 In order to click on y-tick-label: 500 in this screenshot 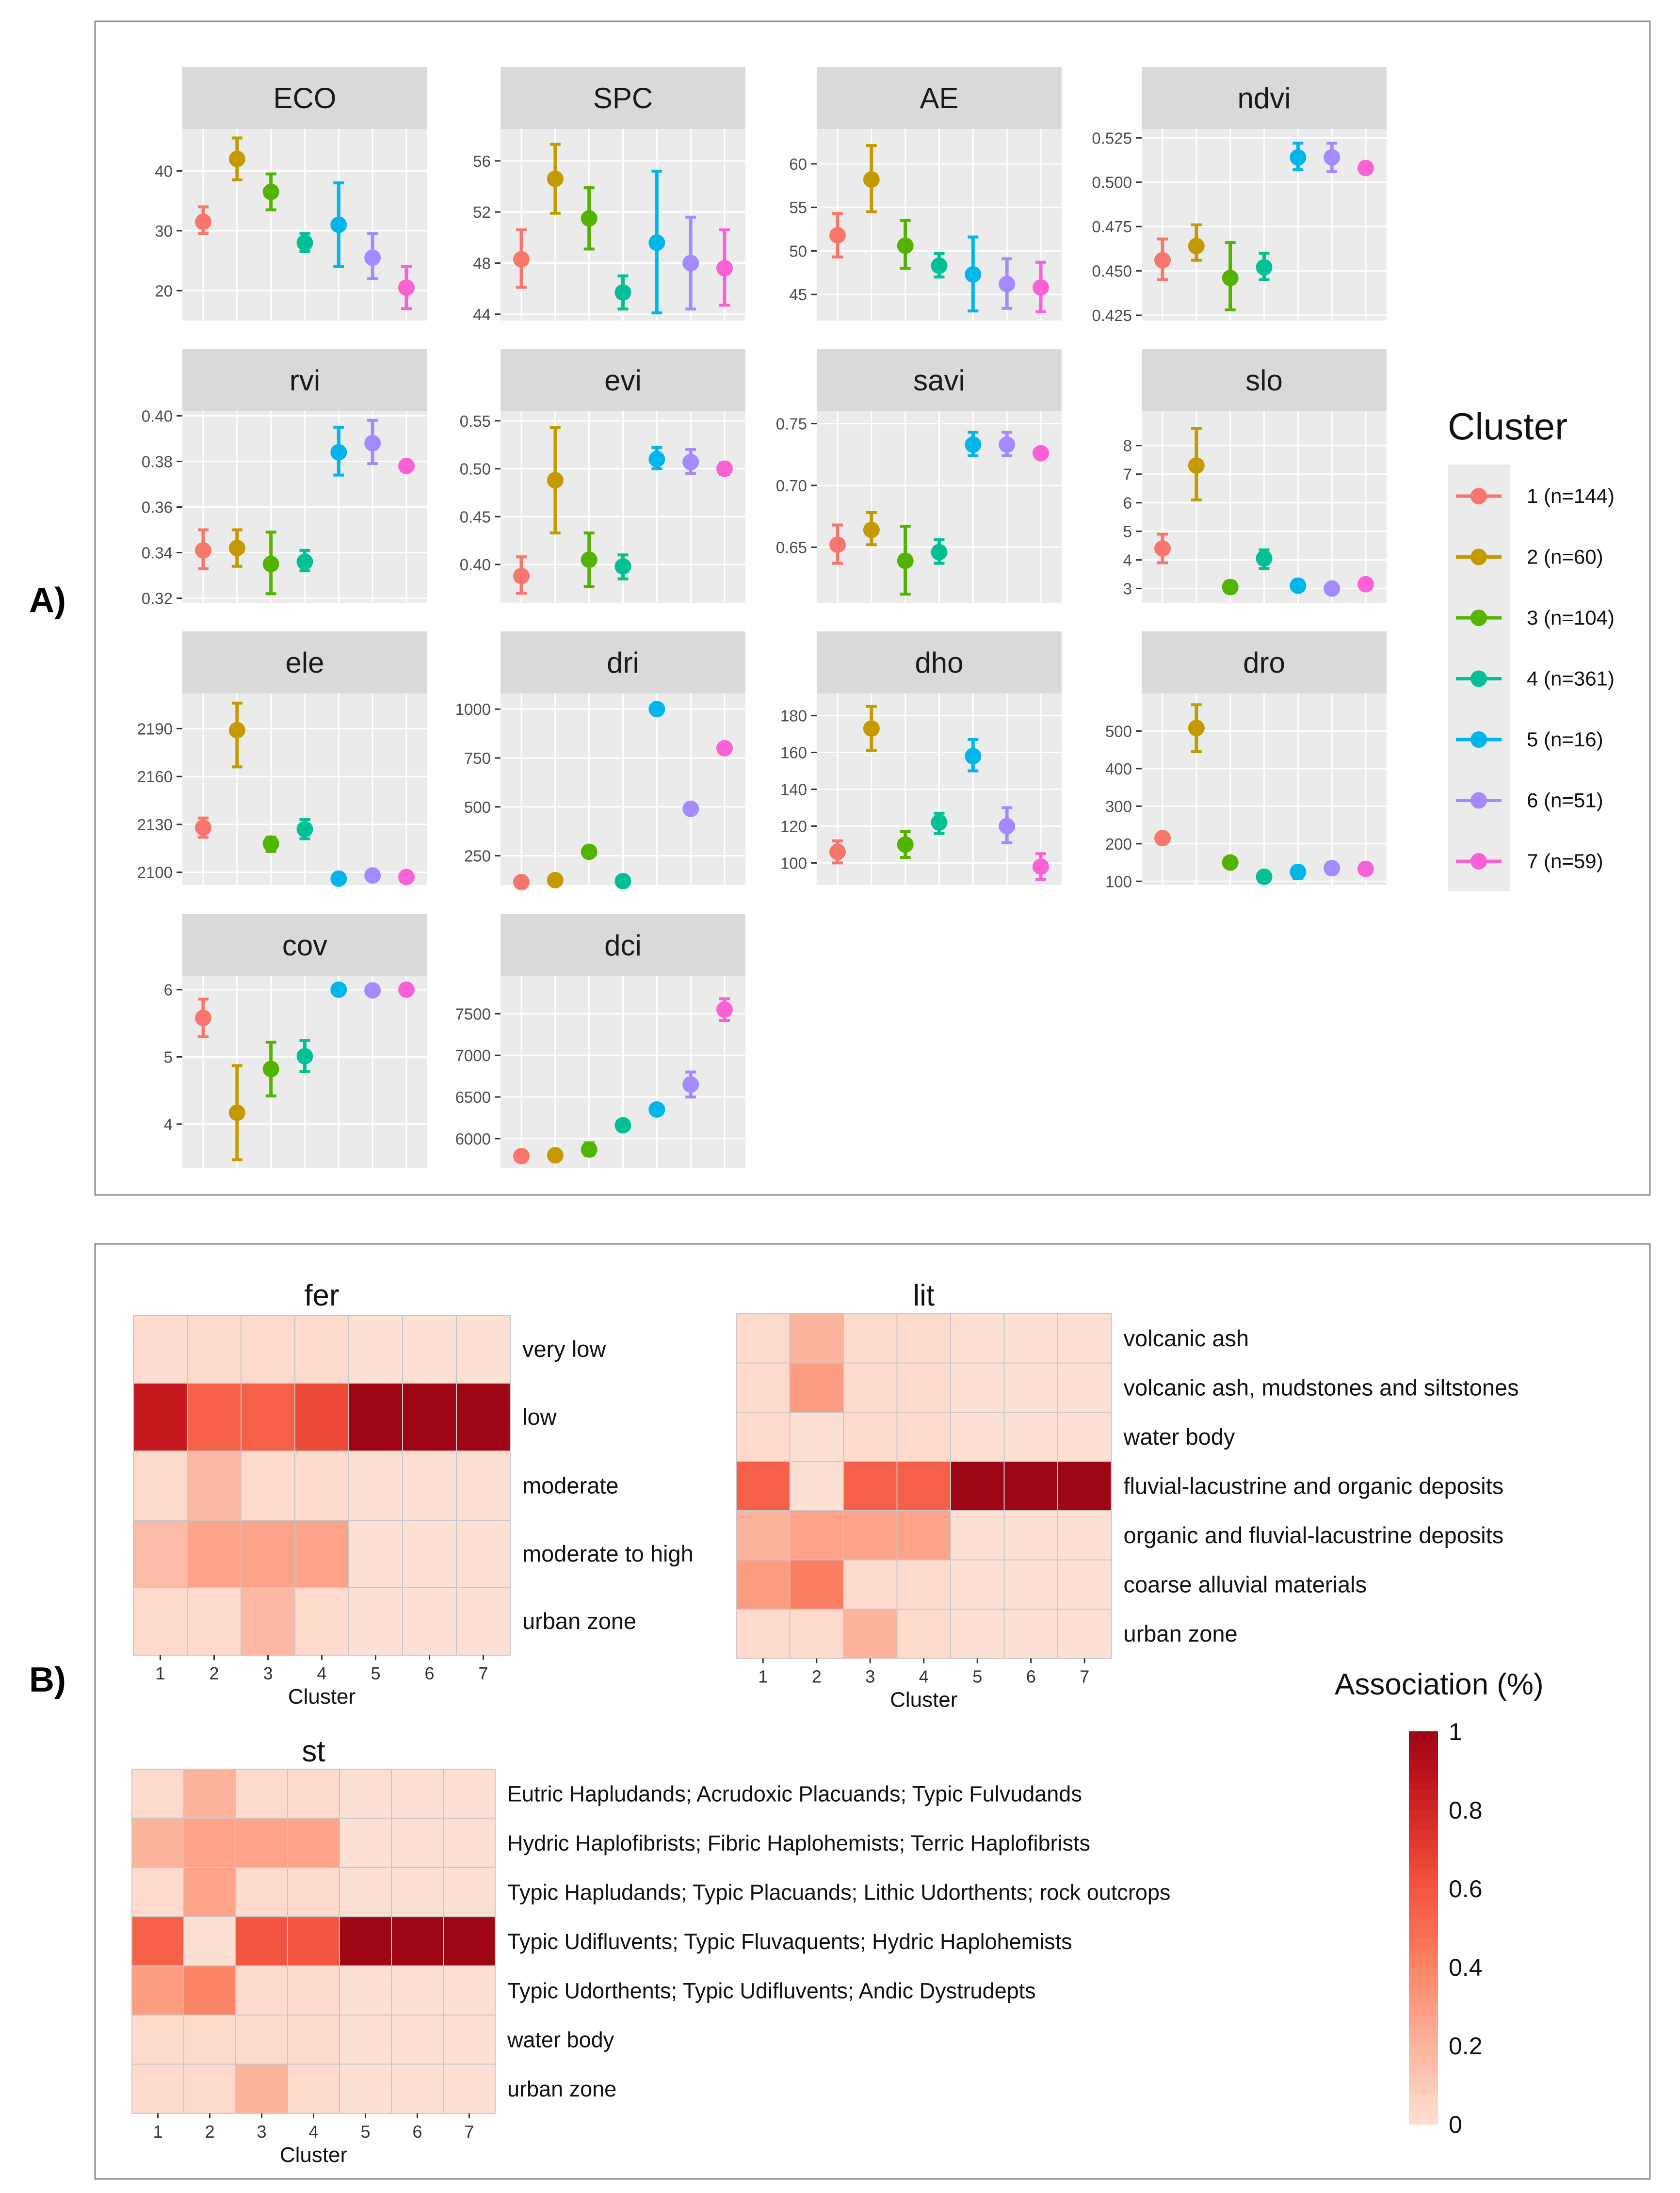, I will do `click(1118, 731)`.